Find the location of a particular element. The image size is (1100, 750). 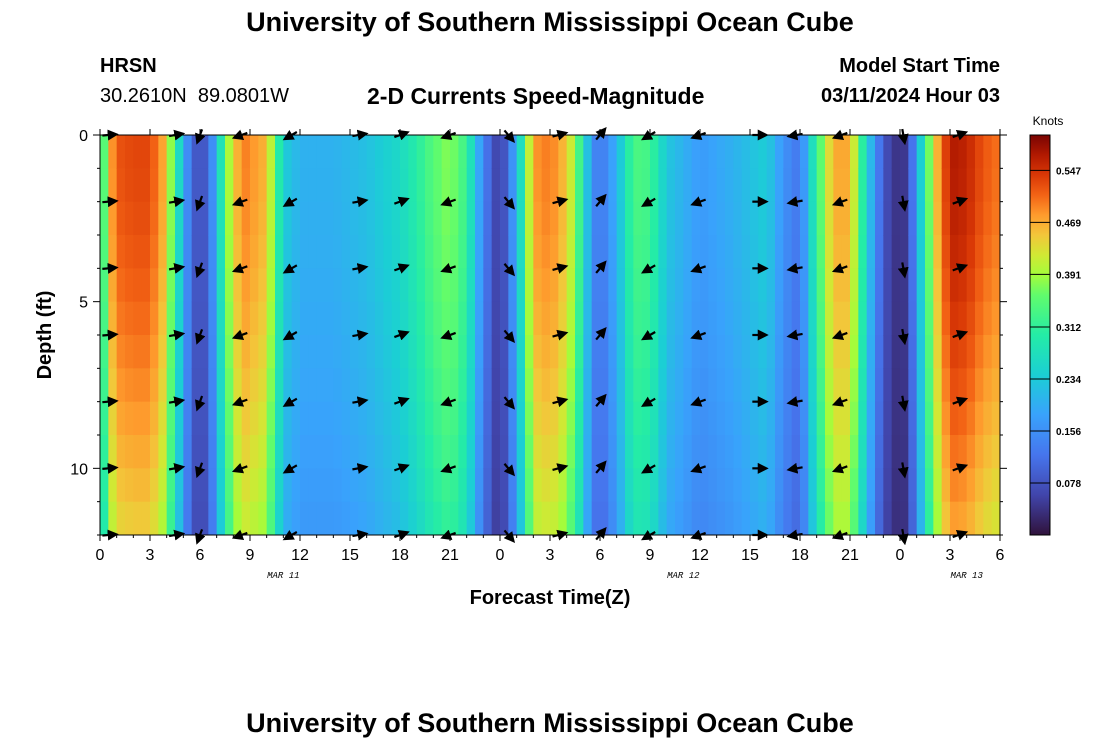

colorbar-scale is located at coordinates (1040, 335).